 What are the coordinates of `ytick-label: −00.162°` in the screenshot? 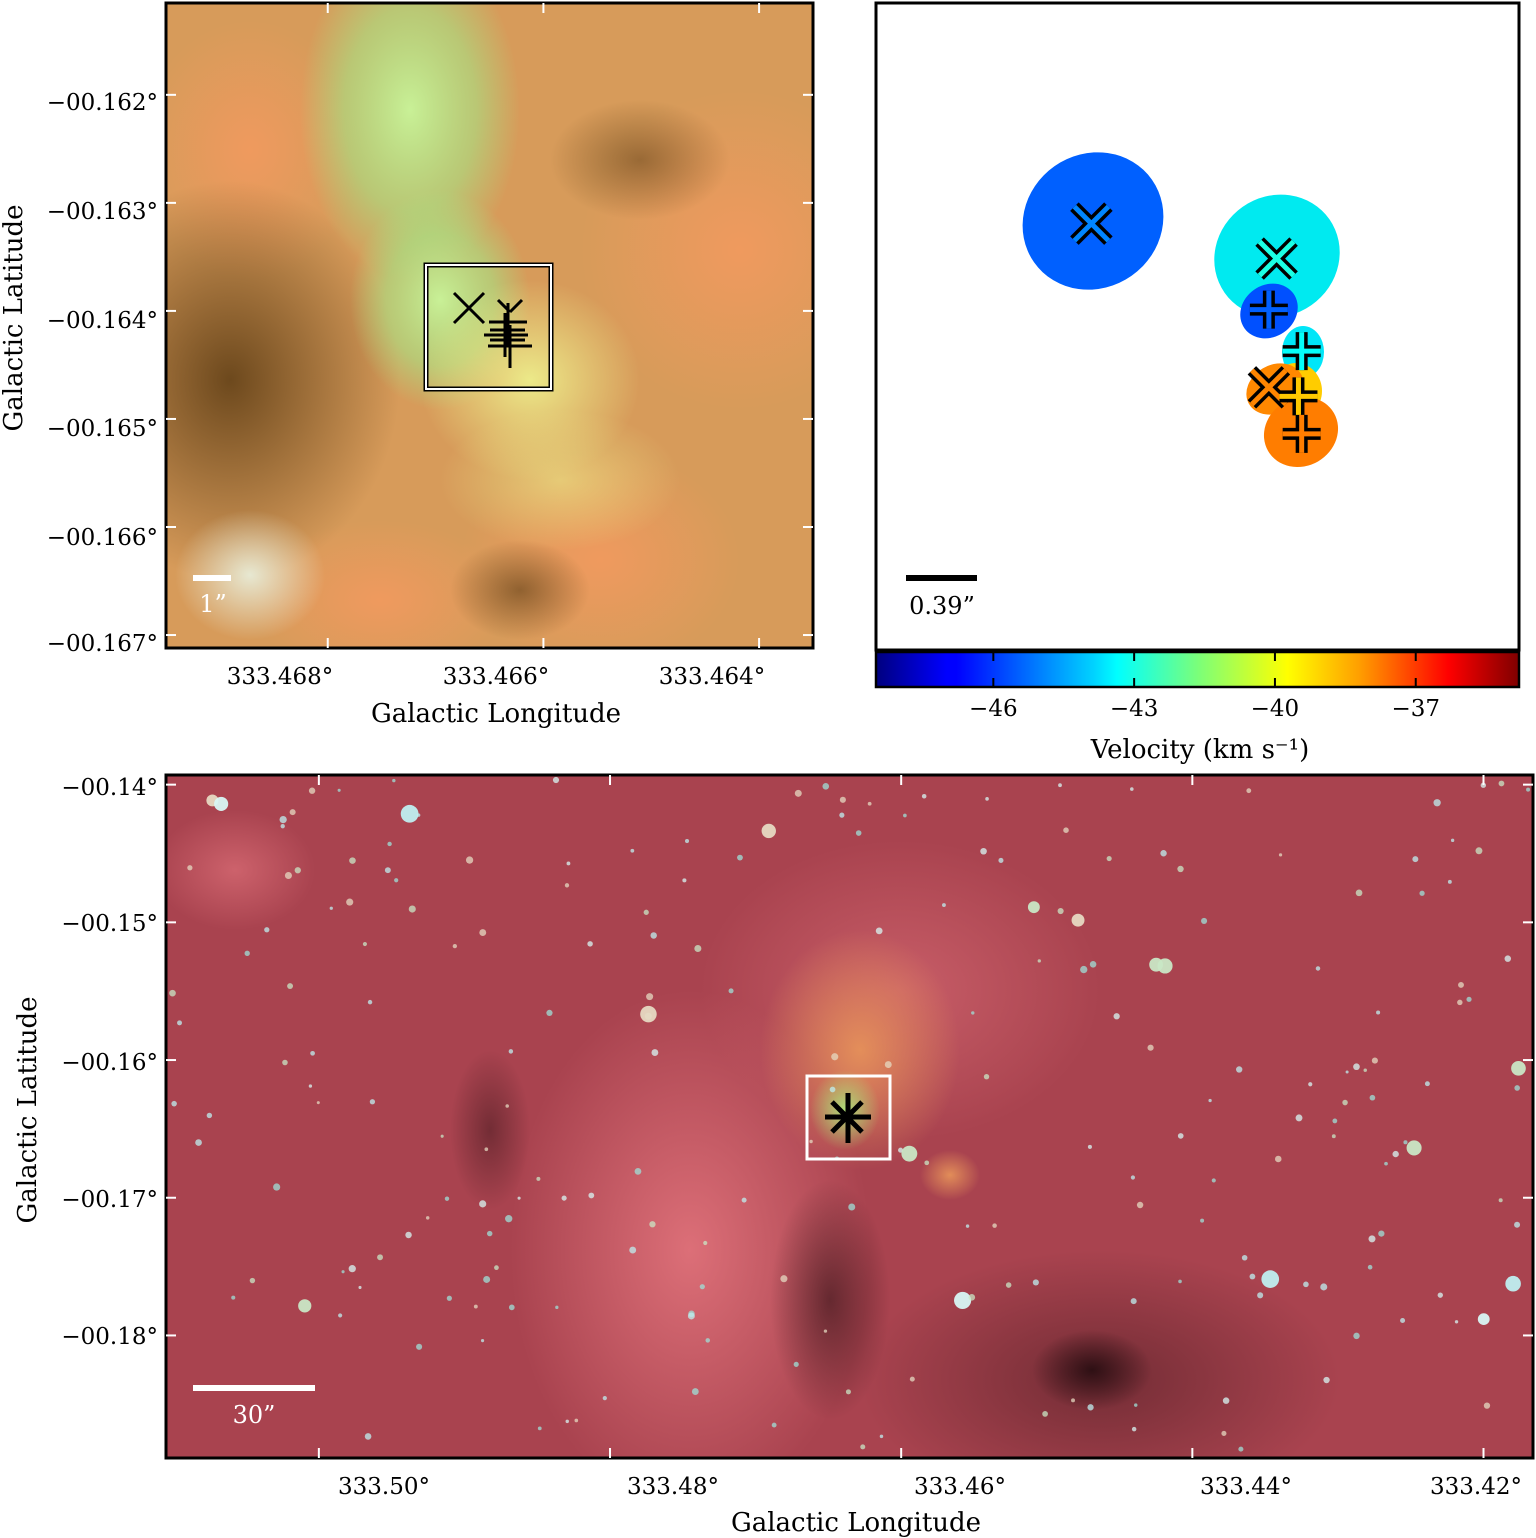 It's located at (102, 103).